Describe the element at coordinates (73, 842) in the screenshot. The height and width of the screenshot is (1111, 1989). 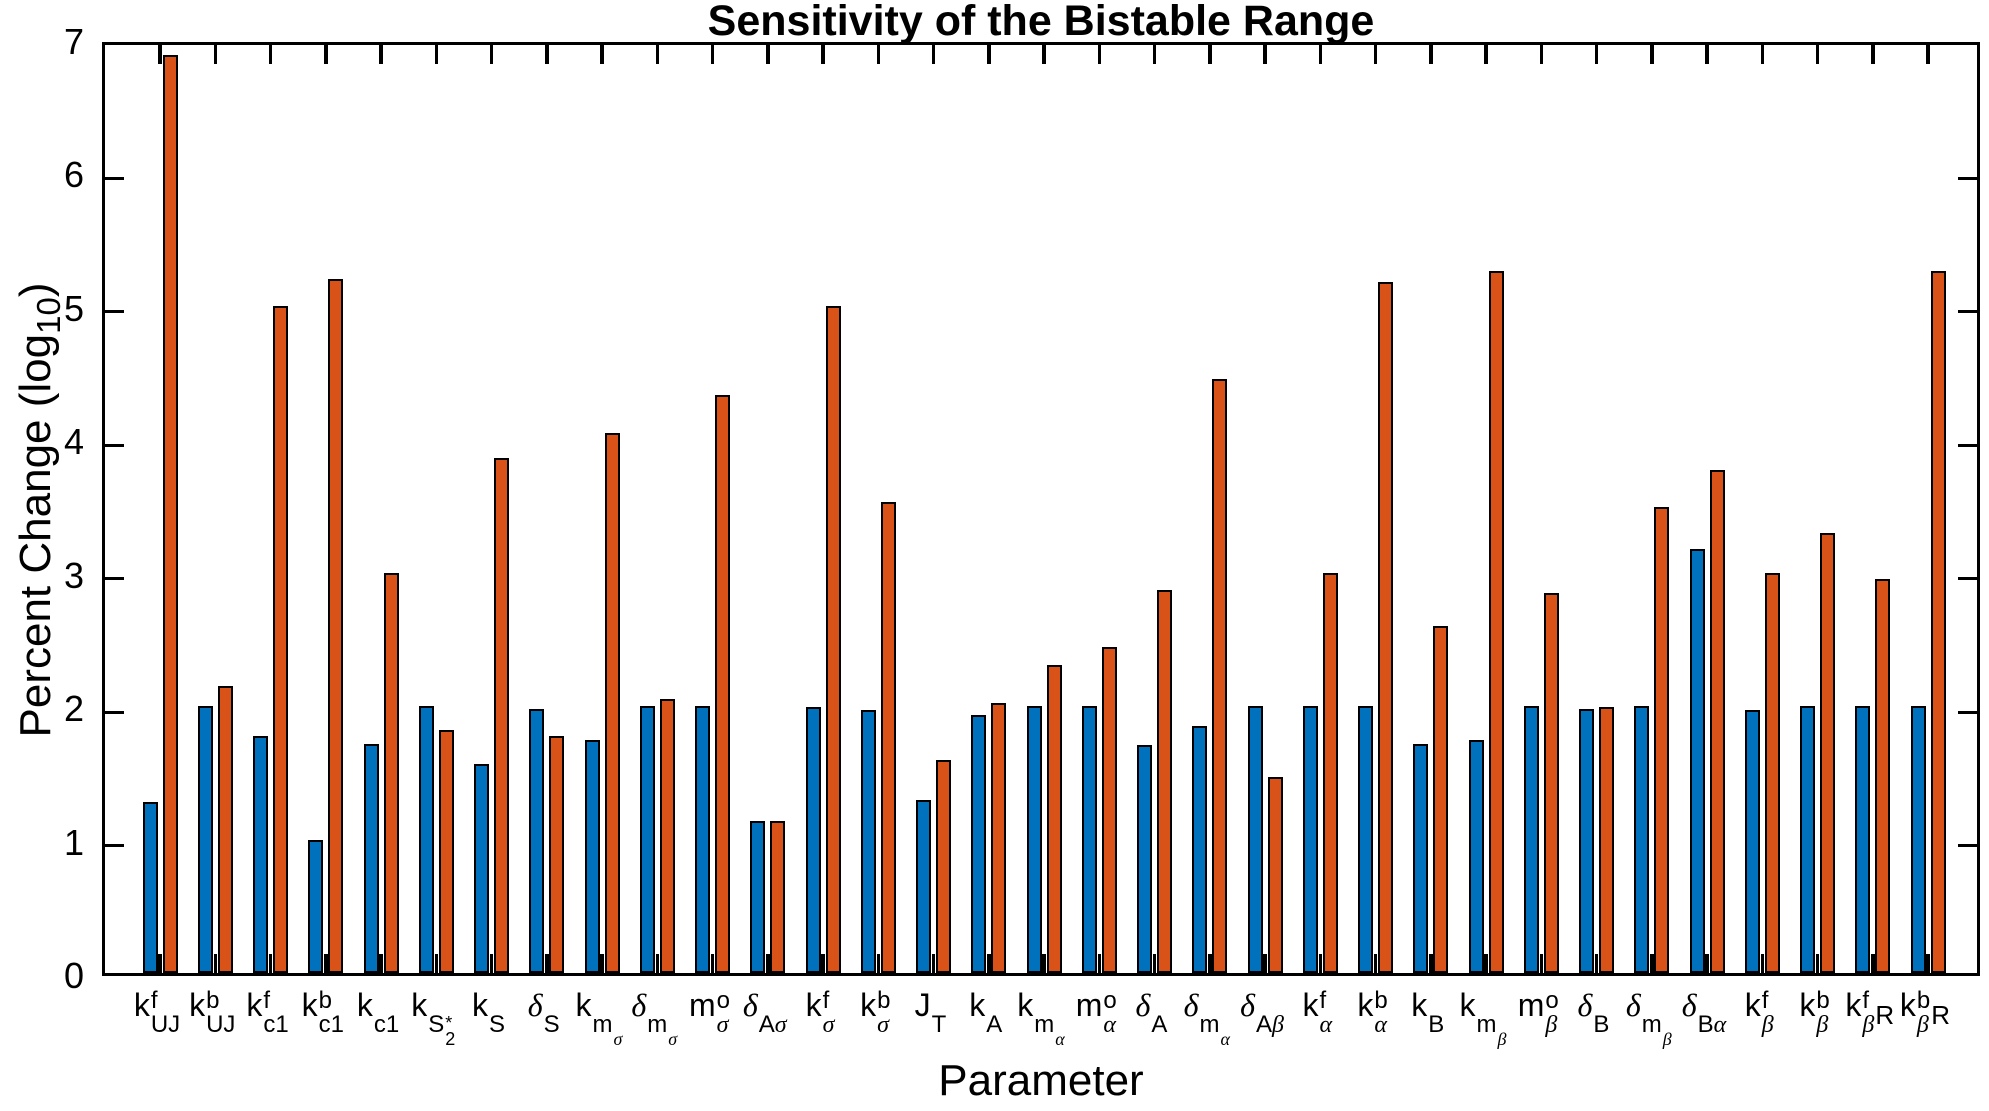
I see `y-tick-label: 1` at that location.